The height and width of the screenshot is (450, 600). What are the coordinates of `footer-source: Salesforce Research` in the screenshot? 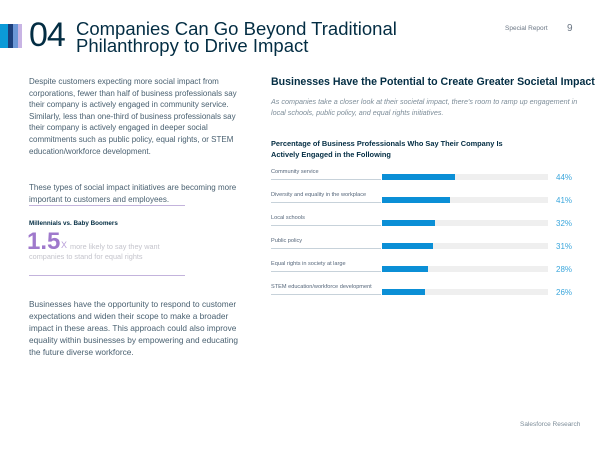 It's located at (550, 424).